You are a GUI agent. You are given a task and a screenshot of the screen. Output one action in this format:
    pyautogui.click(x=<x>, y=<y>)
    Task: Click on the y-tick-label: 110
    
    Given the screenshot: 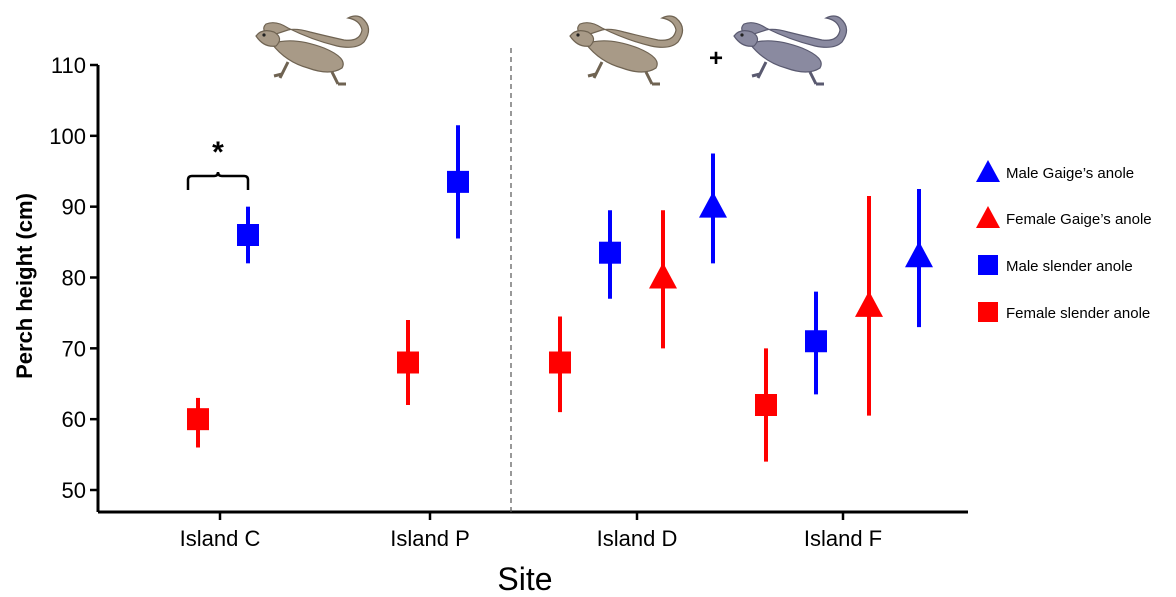 What is the action you would take?
    pyautogui.click(x=68, y=65)
    